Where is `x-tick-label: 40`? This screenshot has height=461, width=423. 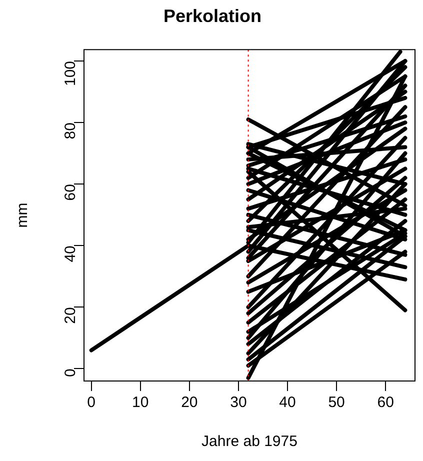
x-tick-label: 40 is located at coordinates (287, 403).